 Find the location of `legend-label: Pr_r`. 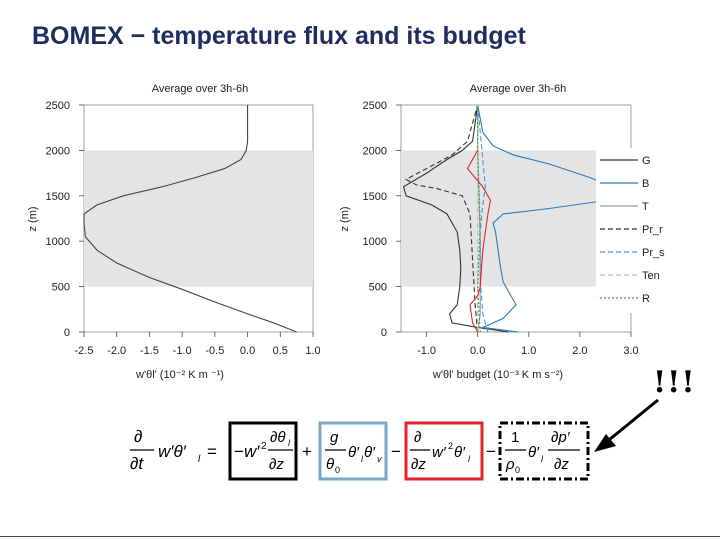

legend-label: Pr_r is located at coordinates (652, 230).